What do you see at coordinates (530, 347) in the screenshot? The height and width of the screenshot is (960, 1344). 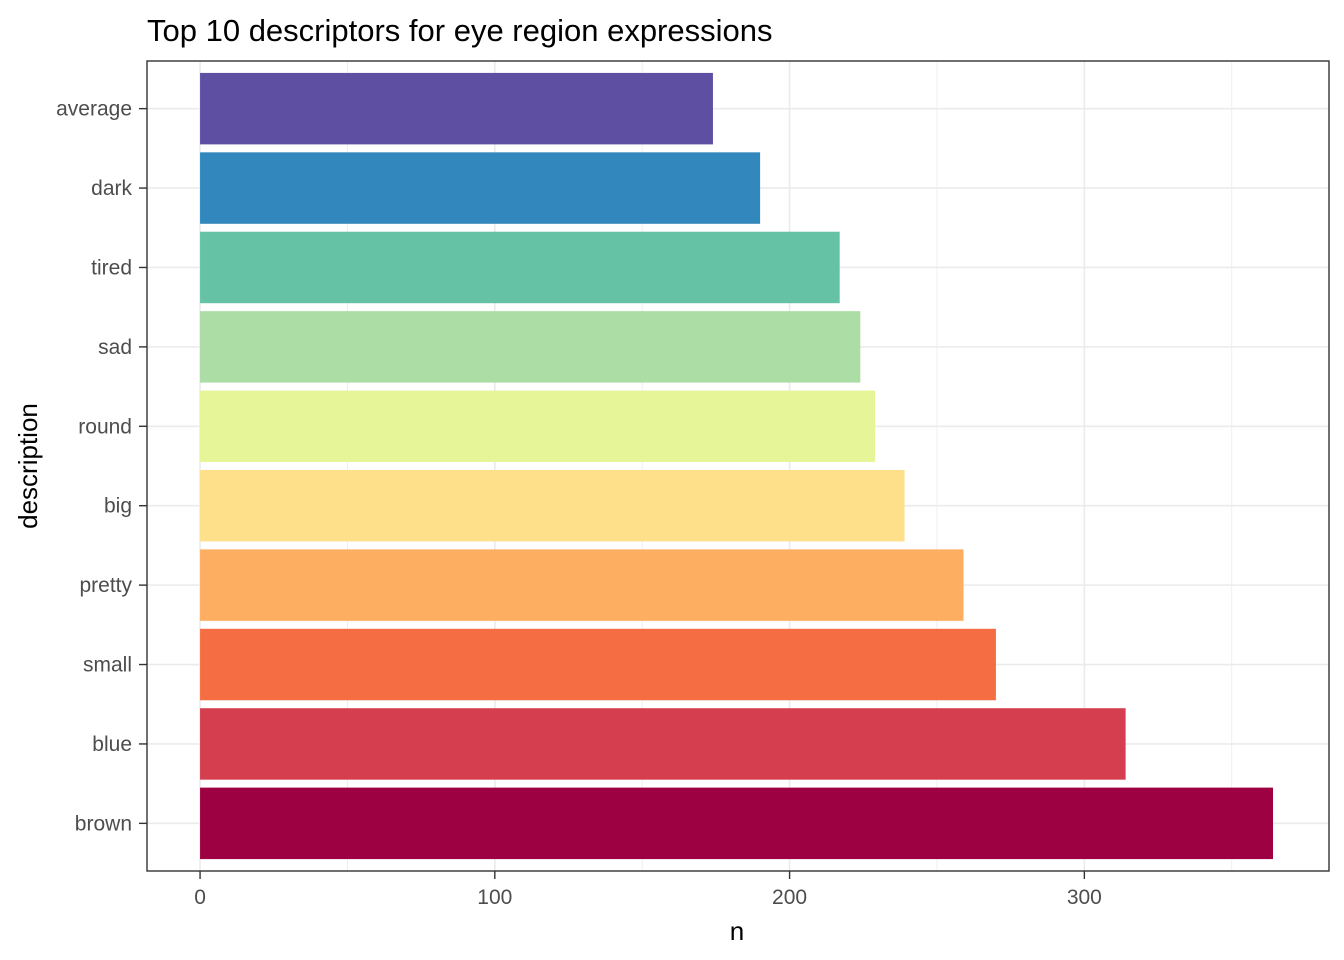 I see `bar-sad` at bounding box center [530, 347].